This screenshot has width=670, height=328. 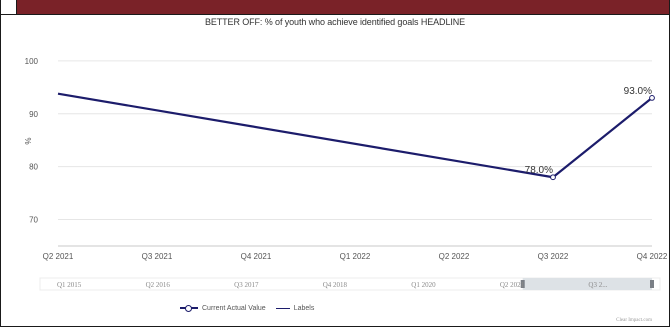 I want to click on navigator-label: Q1 2015, so click(x=69, y=285).